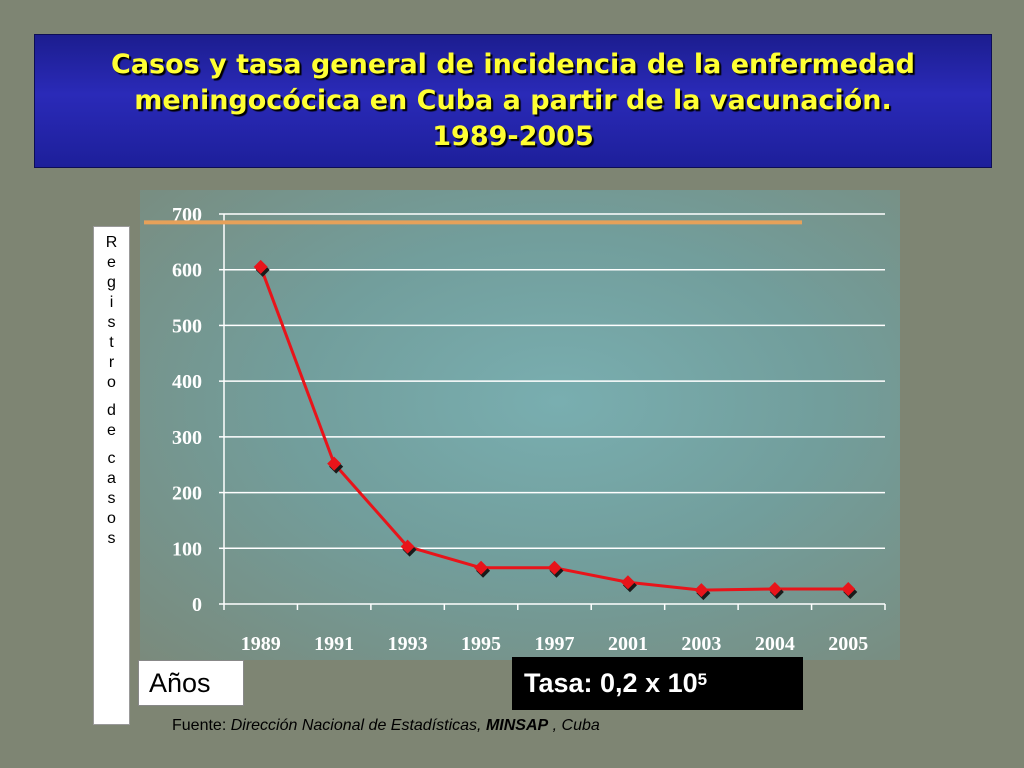 The image size is (1024, 768). I want to click on source-prefix: Fuente:, so click(201, 725).